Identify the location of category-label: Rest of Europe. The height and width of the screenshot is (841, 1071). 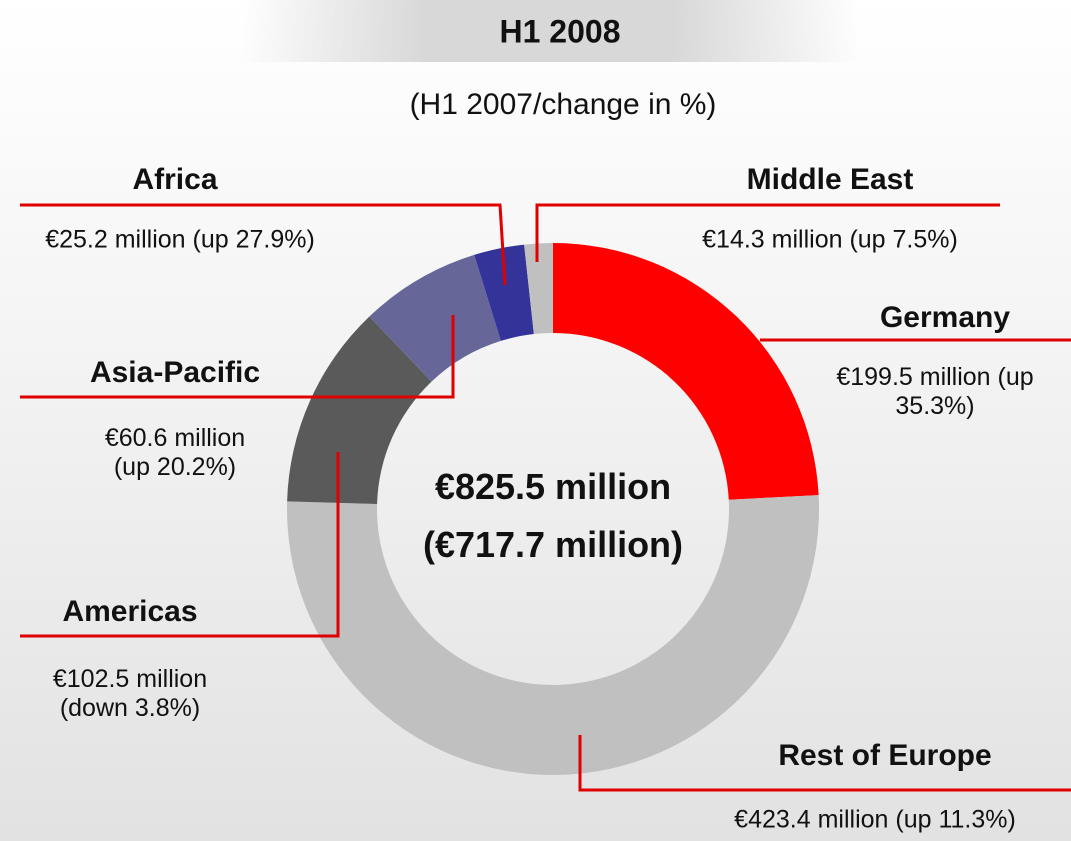
(885, 755).